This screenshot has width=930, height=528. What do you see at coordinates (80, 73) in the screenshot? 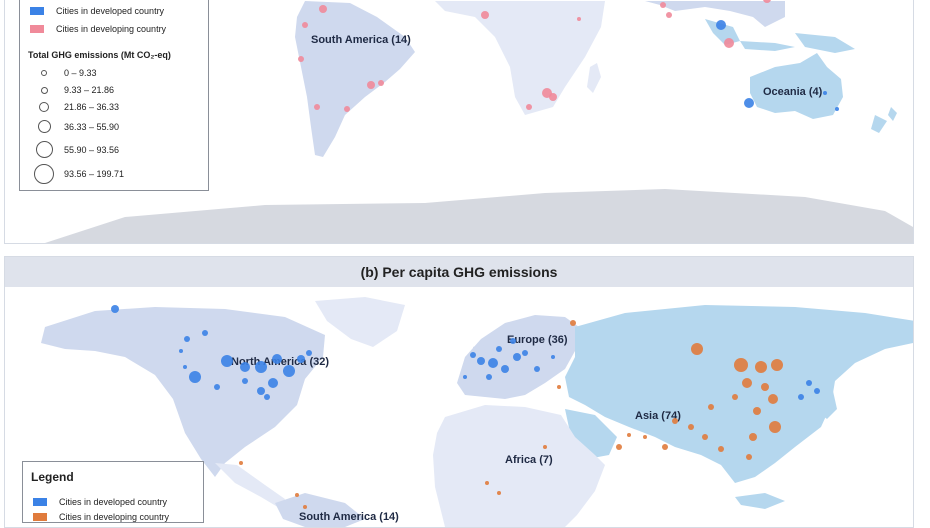
I see `size-class-label: 0 – 9.33` at bounding box center [80, 73].